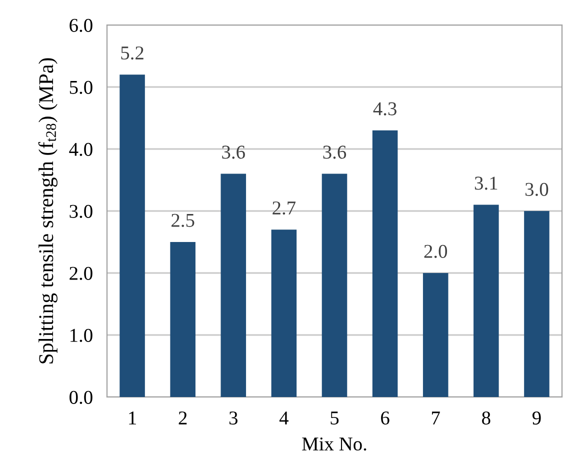 The image size is (577, 476). Describe the element at coordinates (334, 444) in the screenshot. I see `x-axis-title: Mix No.` at that location.